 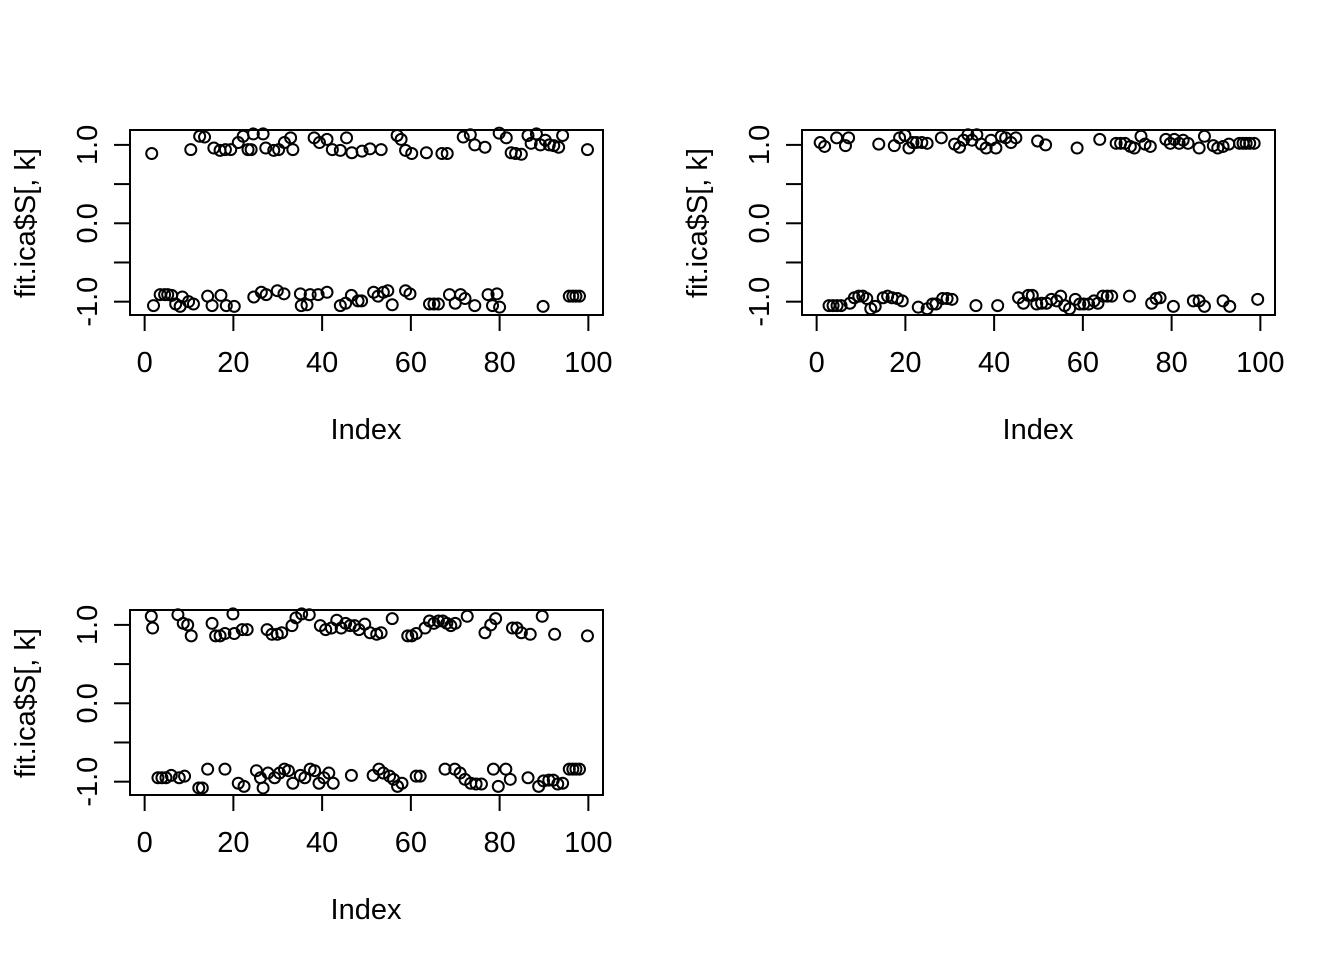 I want to click on x-tick-label: 60, so click(x=1083, y=363).